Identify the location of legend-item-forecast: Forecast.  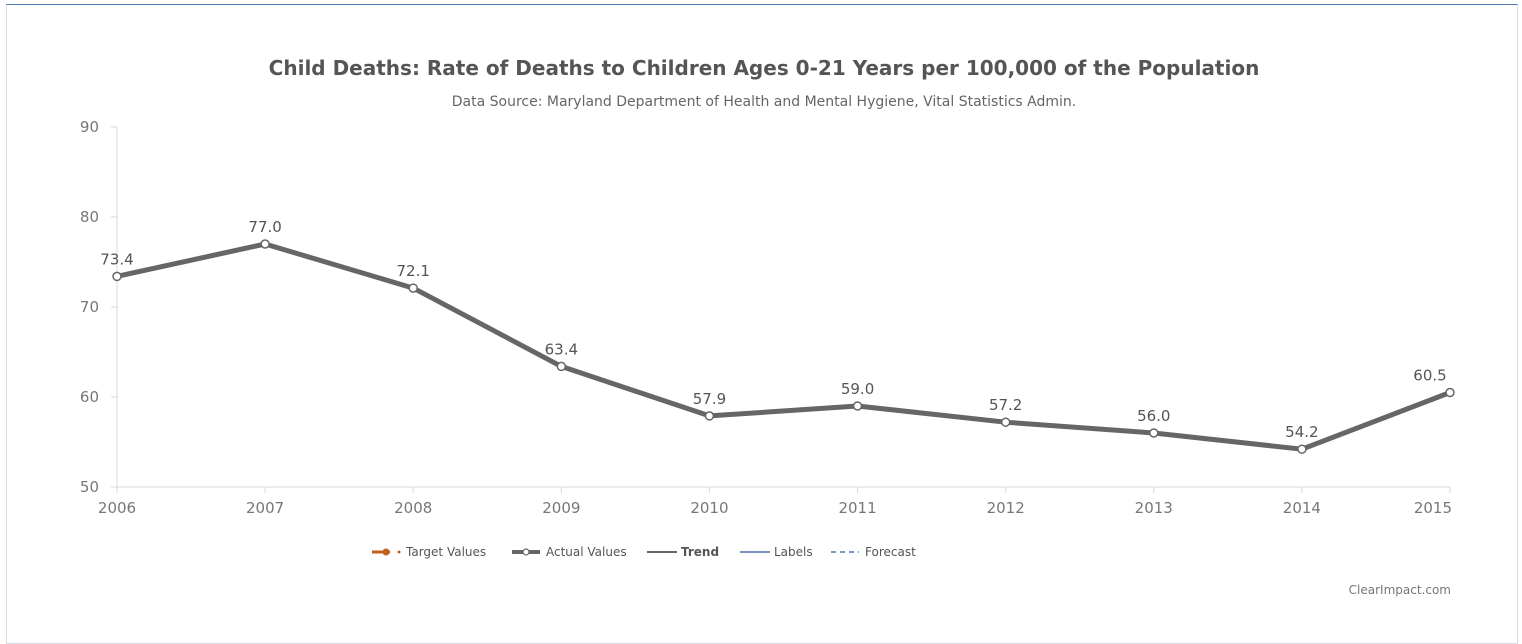
(873, 552).